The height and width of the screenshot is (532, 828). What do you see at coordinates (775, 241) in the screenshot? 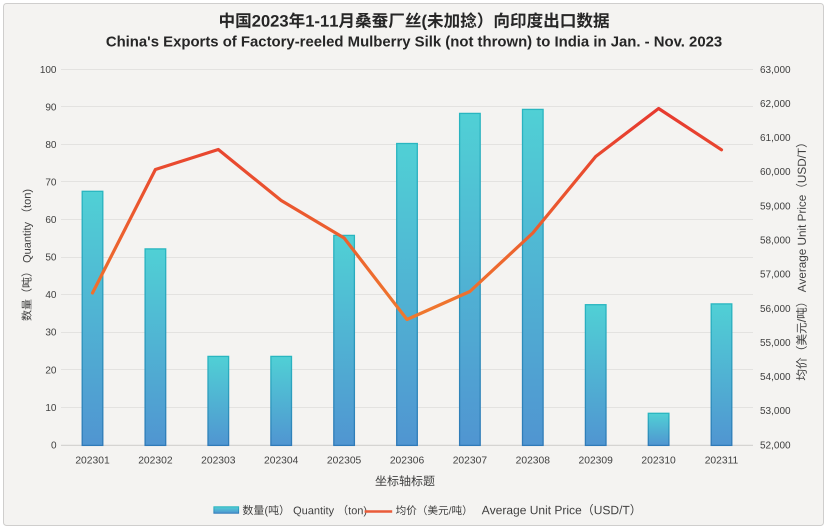
I see `svg-text: 58,000` at bounding box center [775, 241].